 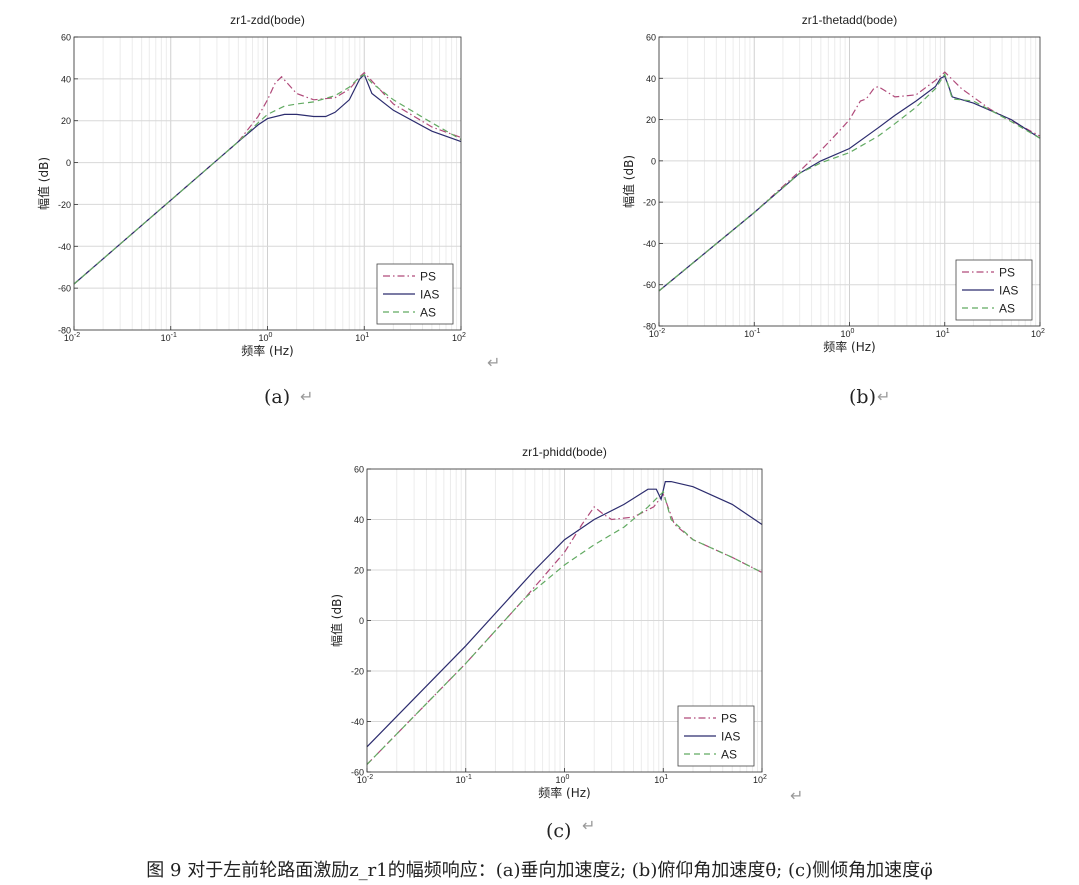 What do you see at coordinates (564, 452) in the screenshot?
I see `chart-title: zr1-phidd(bode)` at bounding box center [564, 452].